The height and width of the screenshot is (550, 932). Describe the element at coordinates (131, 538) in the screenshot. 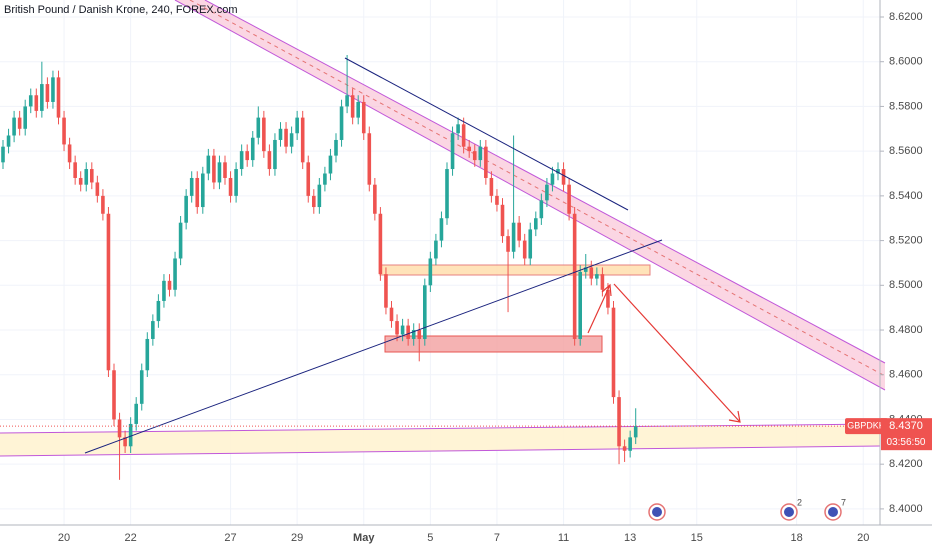

I see `x-tick-label: 22` at that location.